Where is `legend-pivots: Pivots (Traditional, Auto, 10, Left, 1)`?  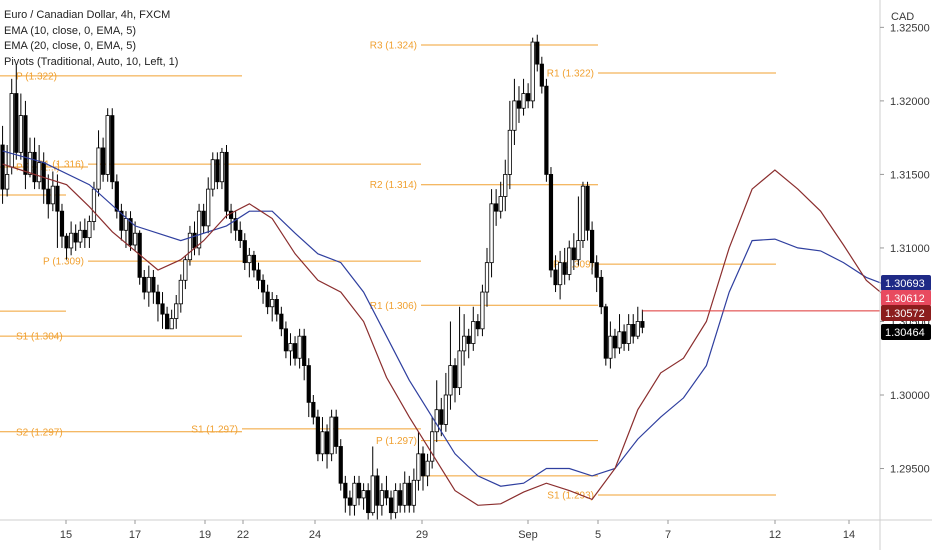 legend-pivots: Pivots (Traditional, Auto, 10, Left, 1) is located at coordinates (91, 61).